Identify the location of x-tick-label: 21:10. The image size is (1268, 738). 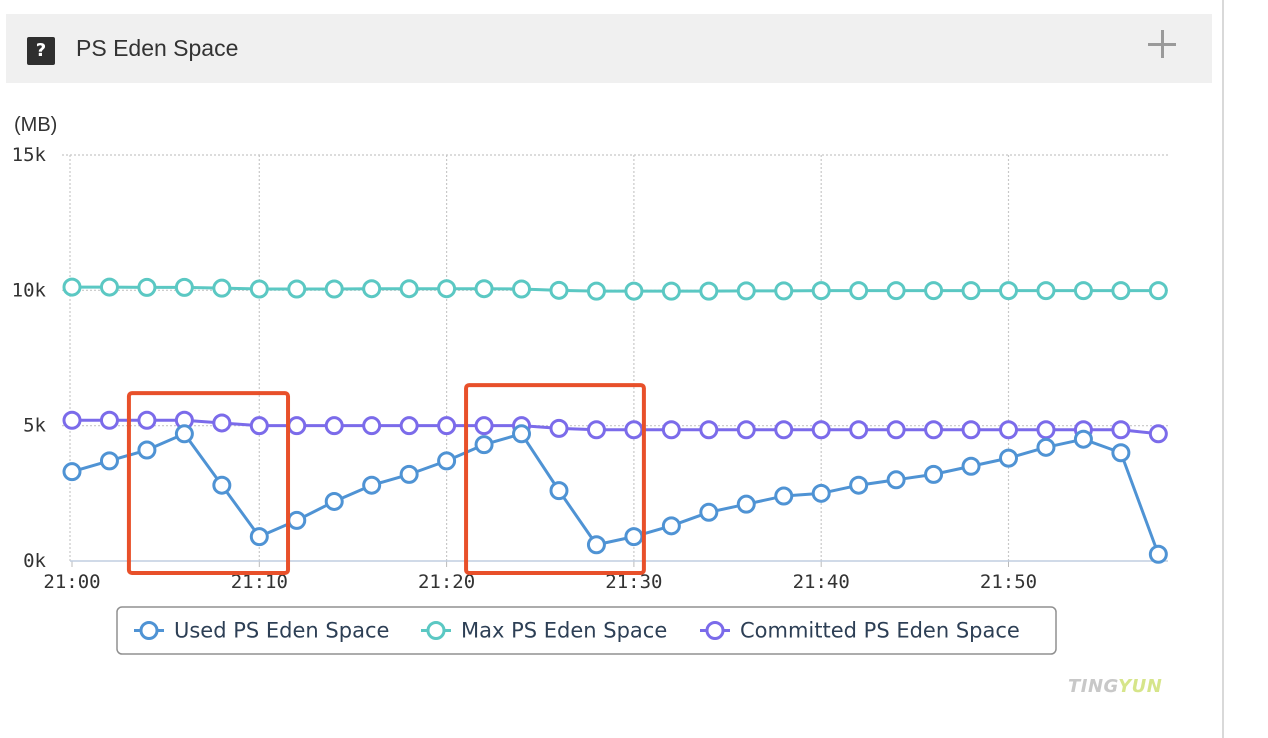
(259, 582).